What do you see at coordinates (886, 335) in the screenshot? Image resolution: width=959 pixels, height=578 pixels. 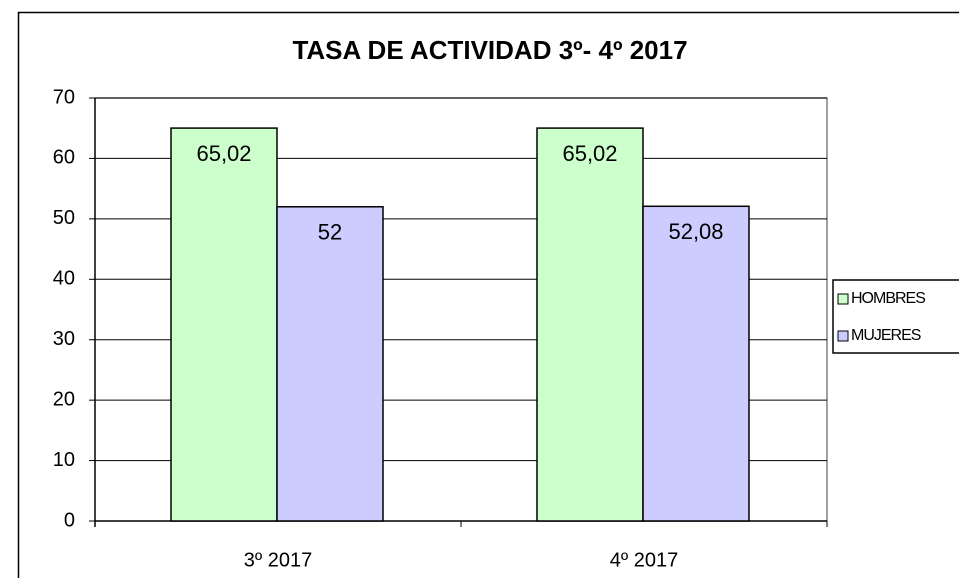 I see `legend-label: MUJERES` at bounding box center [886, 335].